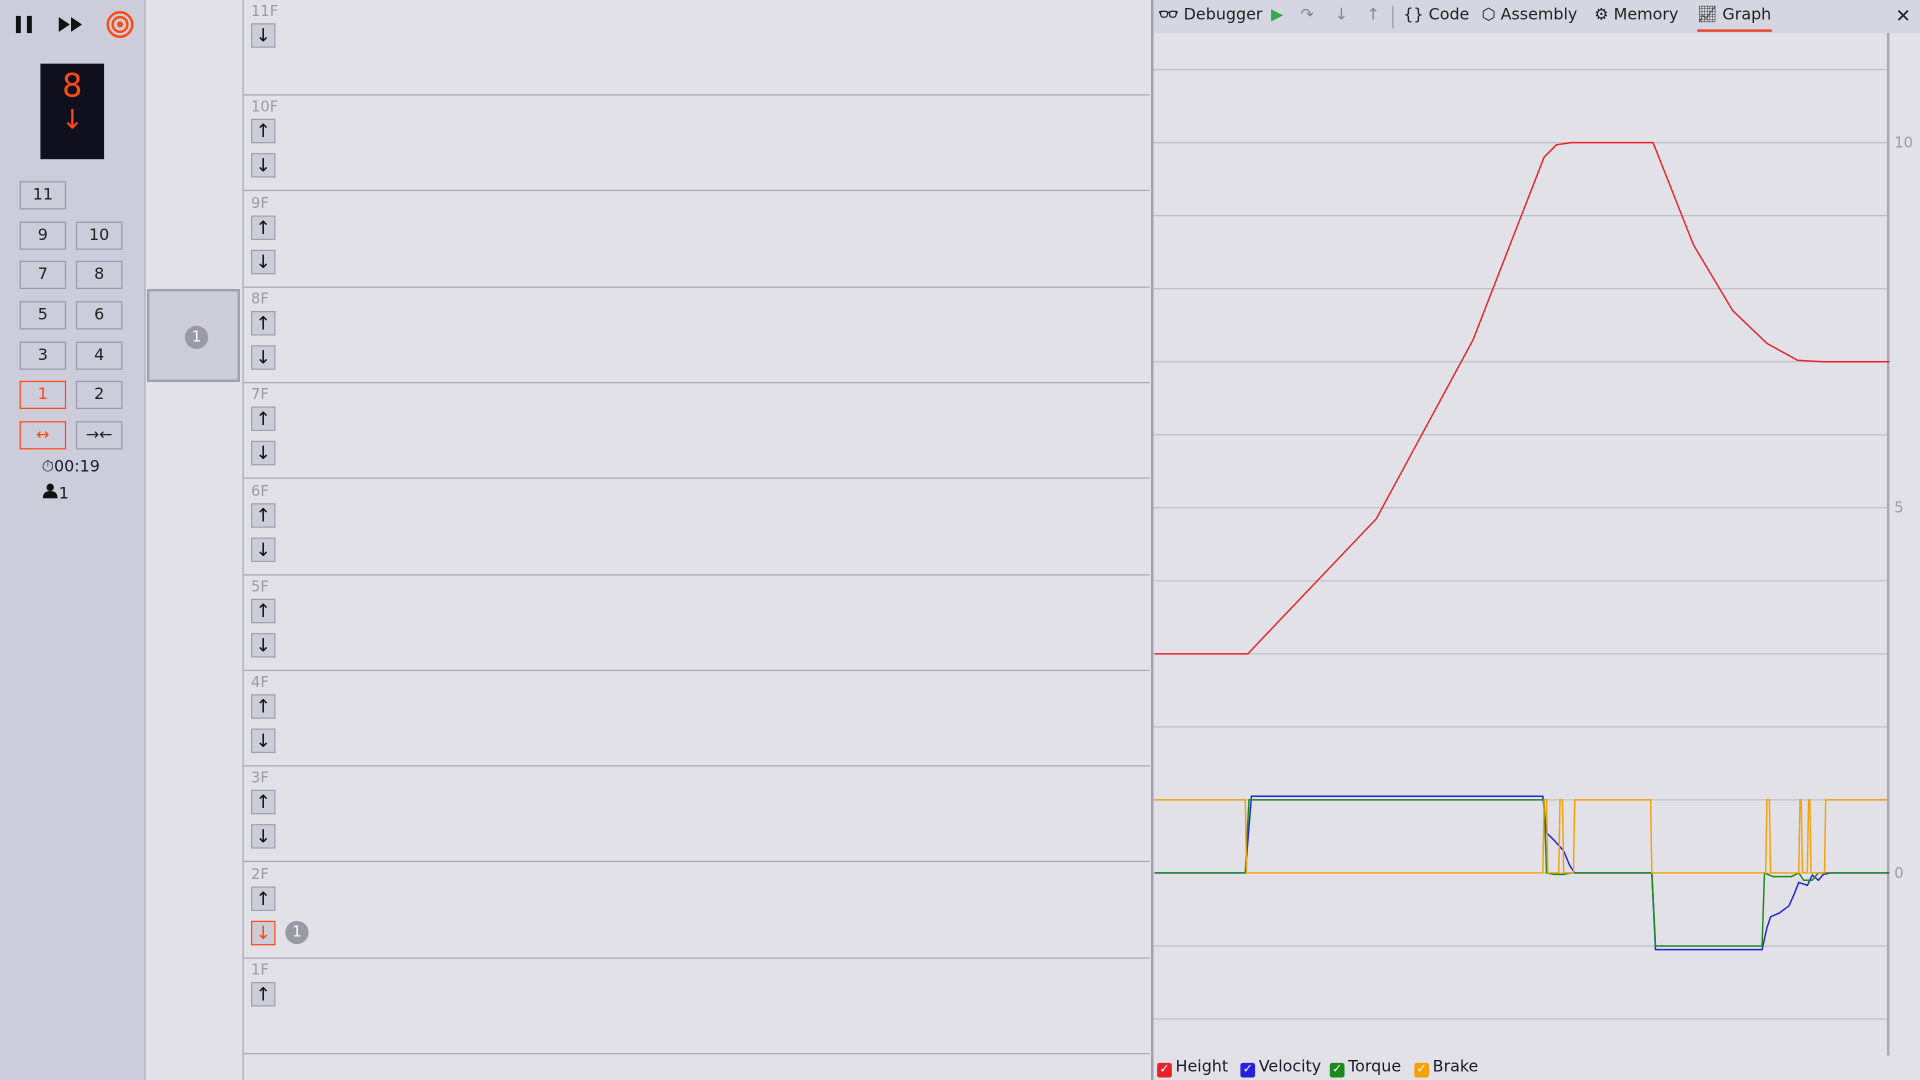  I want to click on step-into-button: ↓, so click(1341, 17).